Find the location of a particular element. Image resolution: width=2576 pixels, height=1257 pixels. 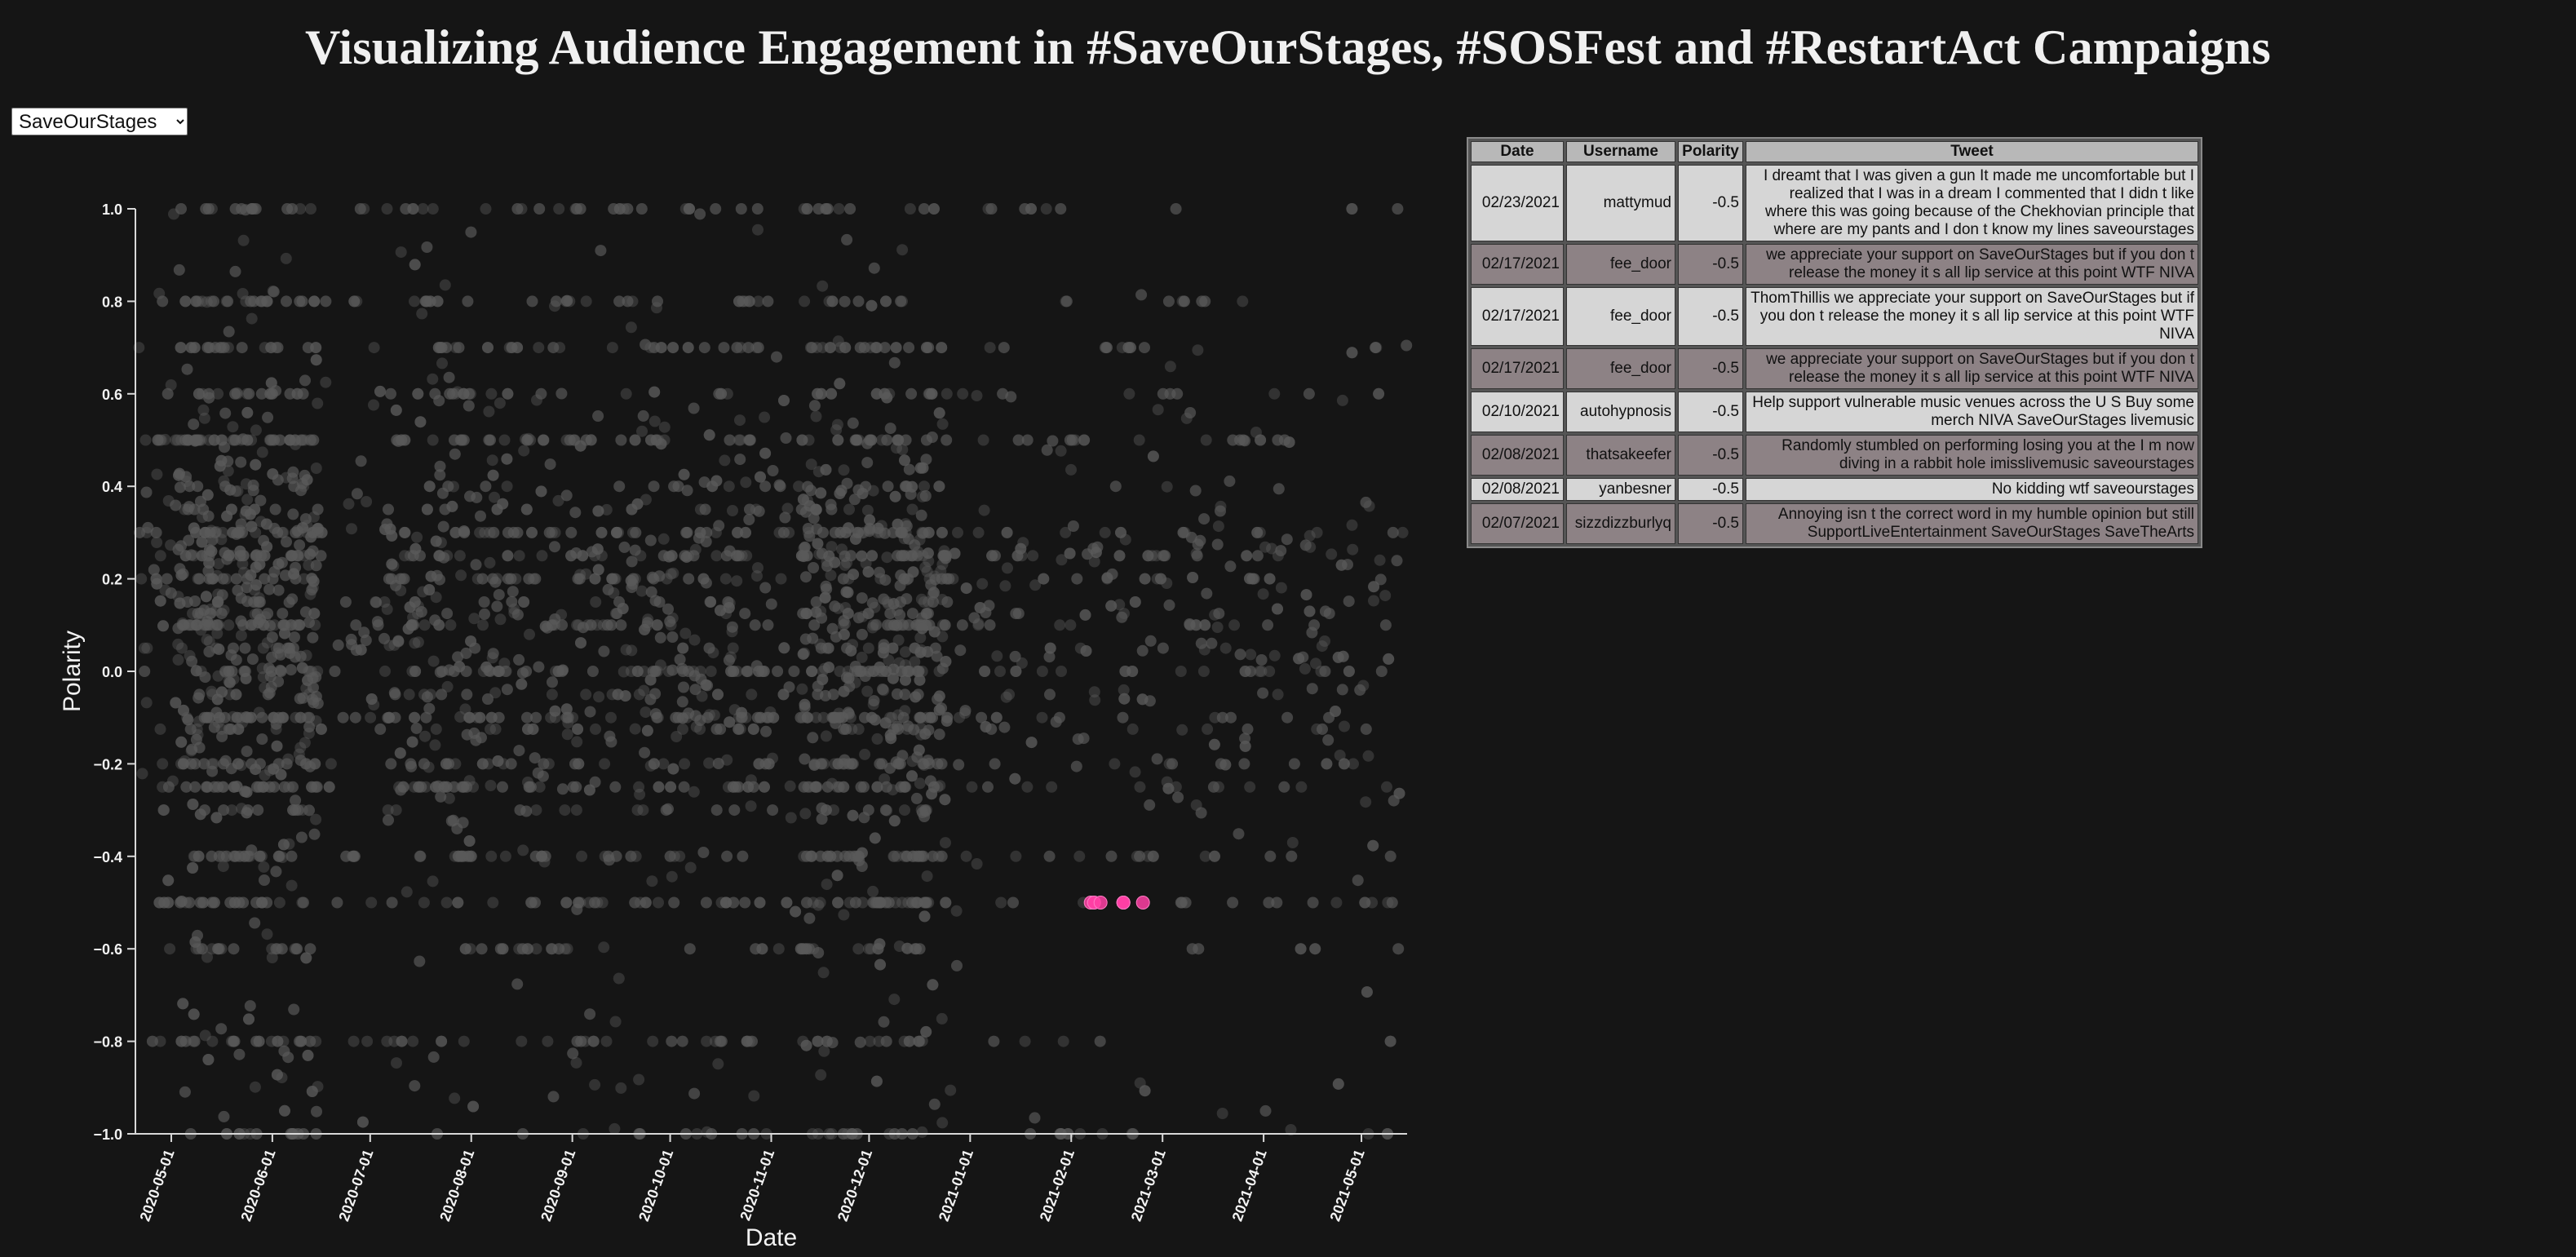

campaign-select: SaveOurStages is located at coordinates (99, 121).